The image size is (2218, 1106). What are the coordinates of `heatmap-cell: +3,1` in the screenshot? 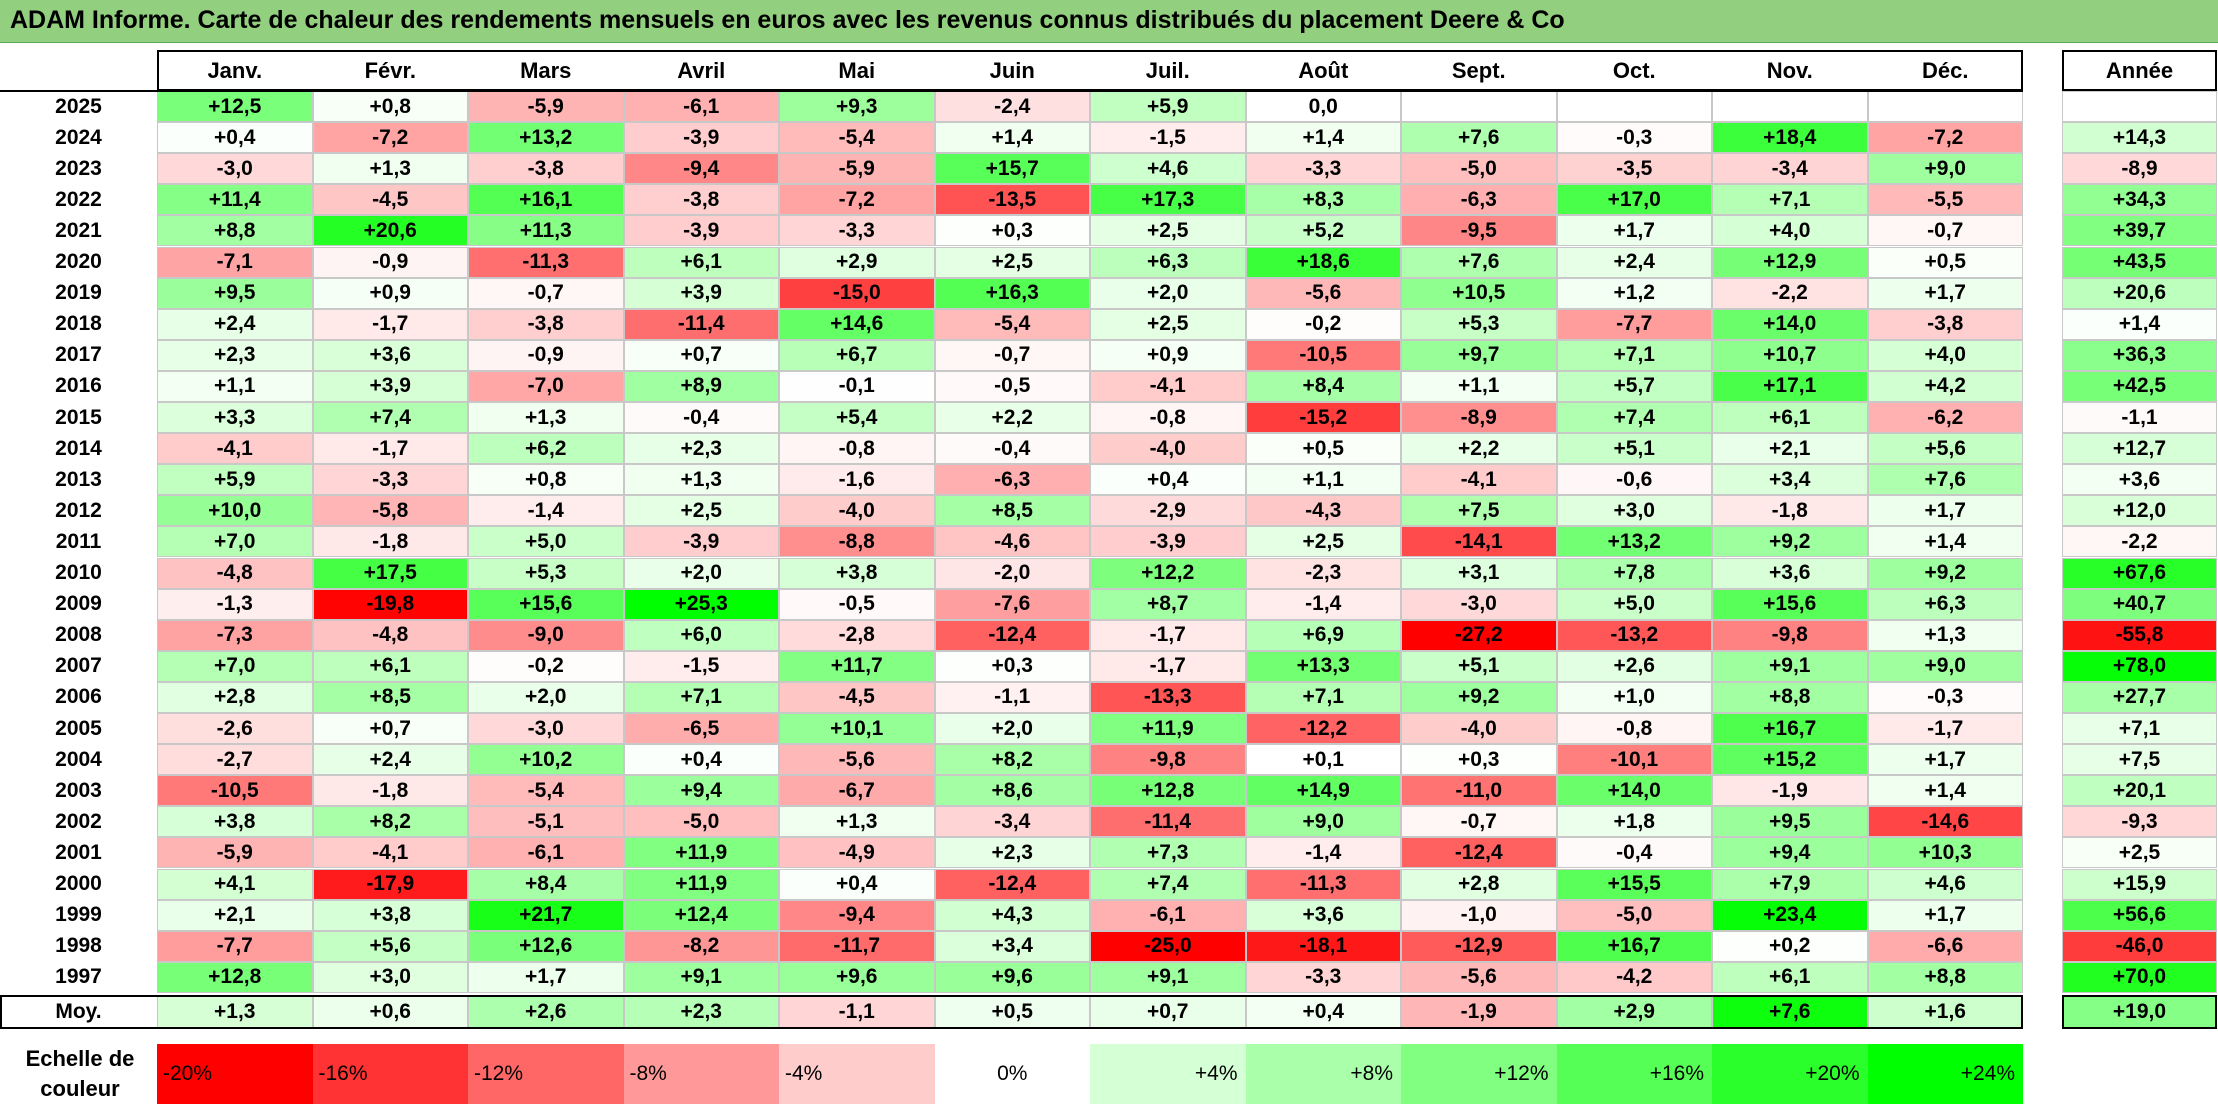 It's located at (1479, 573).